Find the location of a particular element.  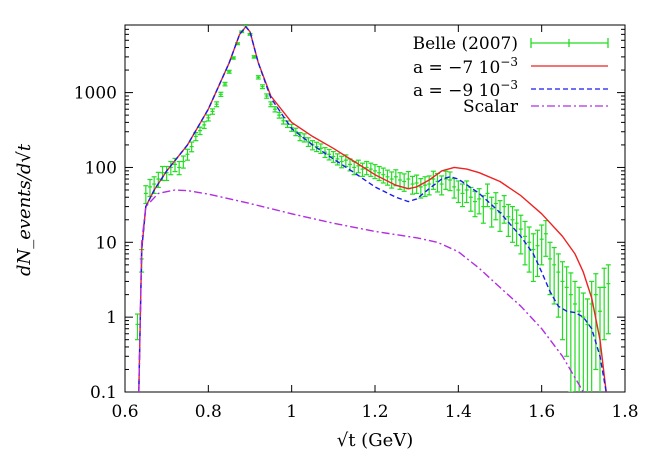

x-tick-label: 1.6 is located at coordinates (541, 412).